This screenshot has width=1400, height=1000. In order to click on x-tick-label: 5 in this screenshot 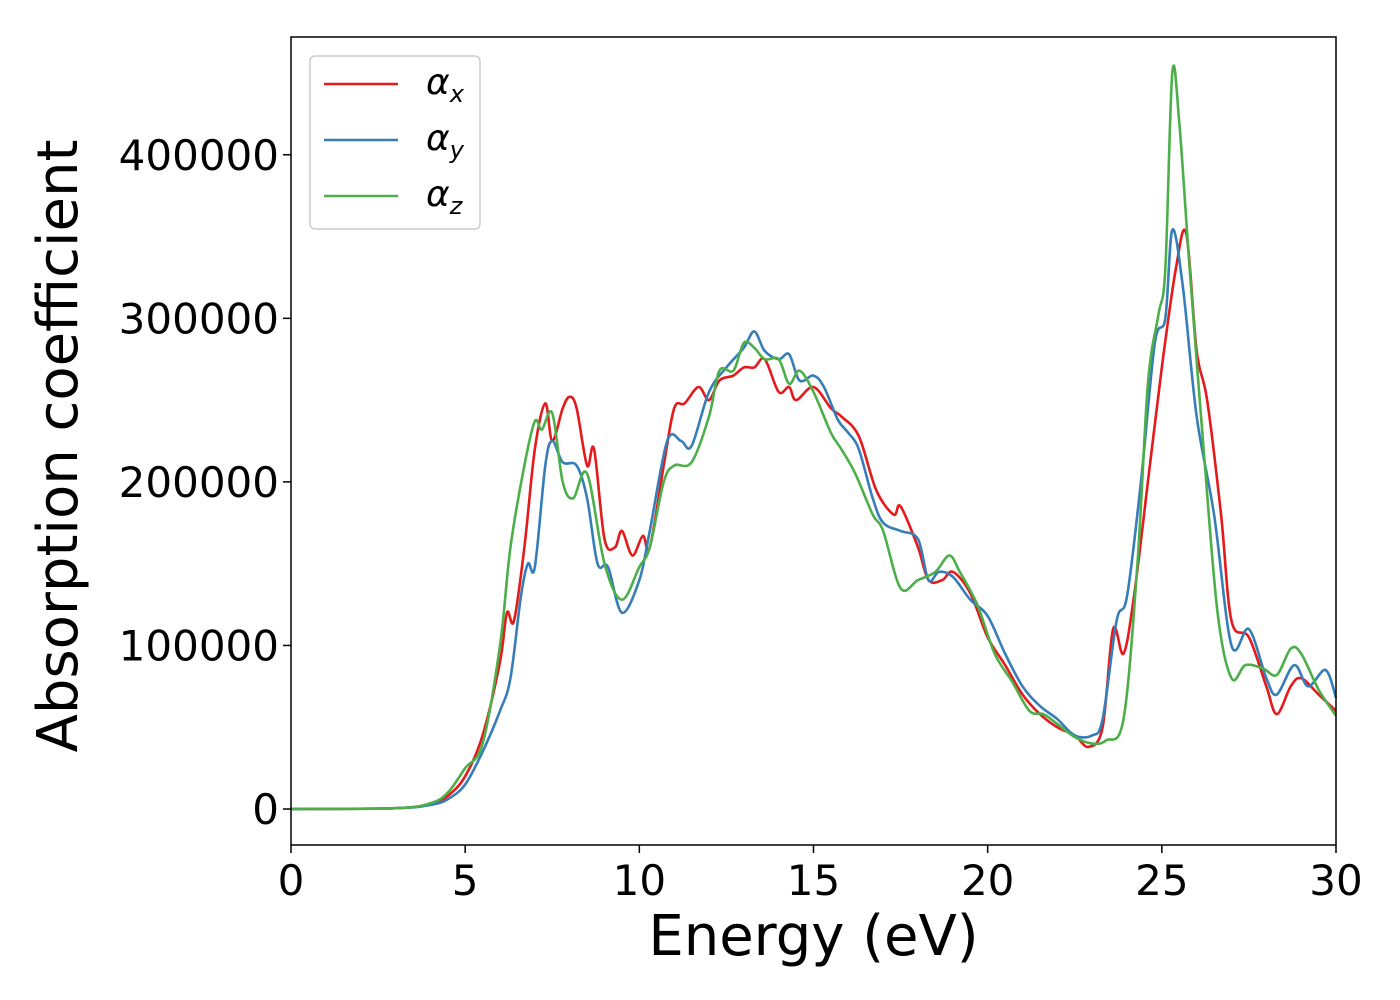, I will do `click(465, 880)`.